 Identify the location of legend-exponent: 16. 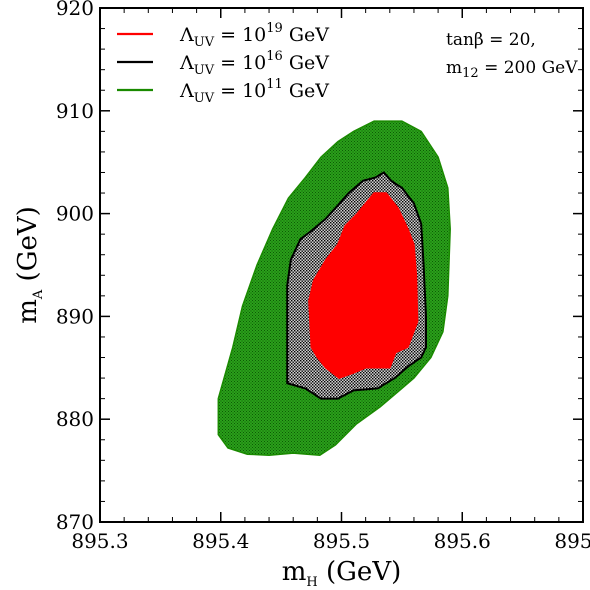
(274, 56).